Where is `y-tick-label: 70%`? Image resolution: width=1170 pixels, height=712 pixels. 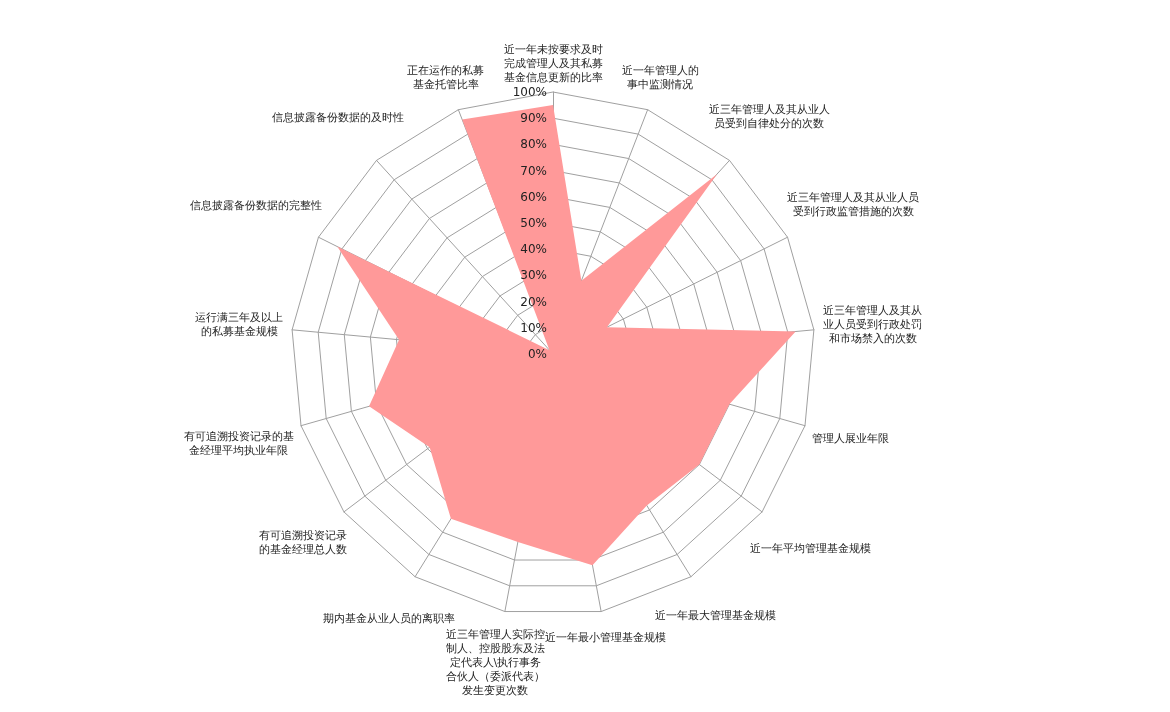
y-tick-label: 70% is located at coordinates (533, 170).